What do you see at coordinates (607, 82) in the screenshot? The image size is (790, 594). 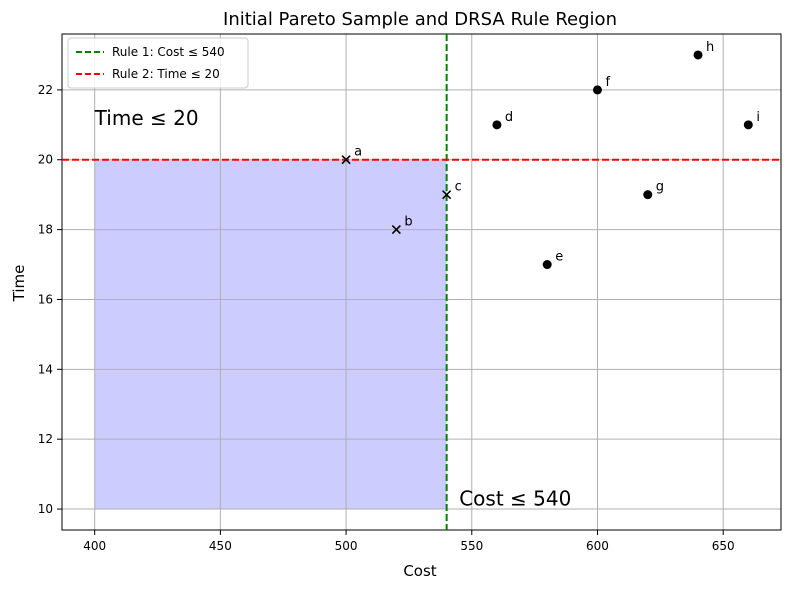 I see `point-label-f: f` at bounding box center [607, 82].